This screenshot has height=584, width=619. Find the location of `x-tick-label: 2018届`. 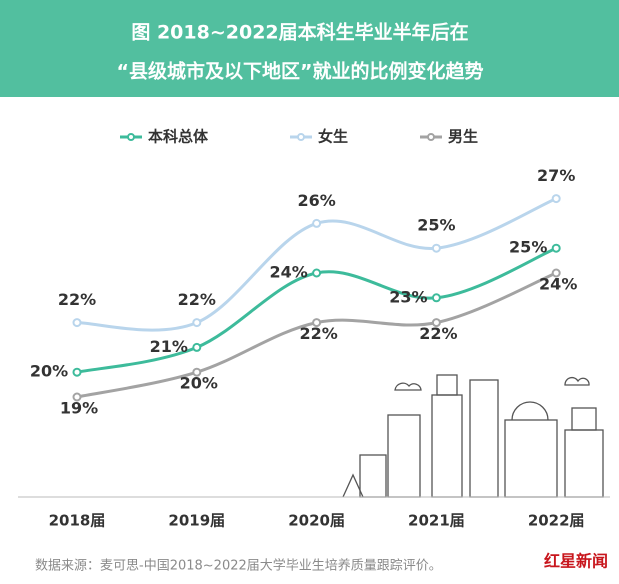

x-tick-label: 2018届 is located at coordinates (77, 521).